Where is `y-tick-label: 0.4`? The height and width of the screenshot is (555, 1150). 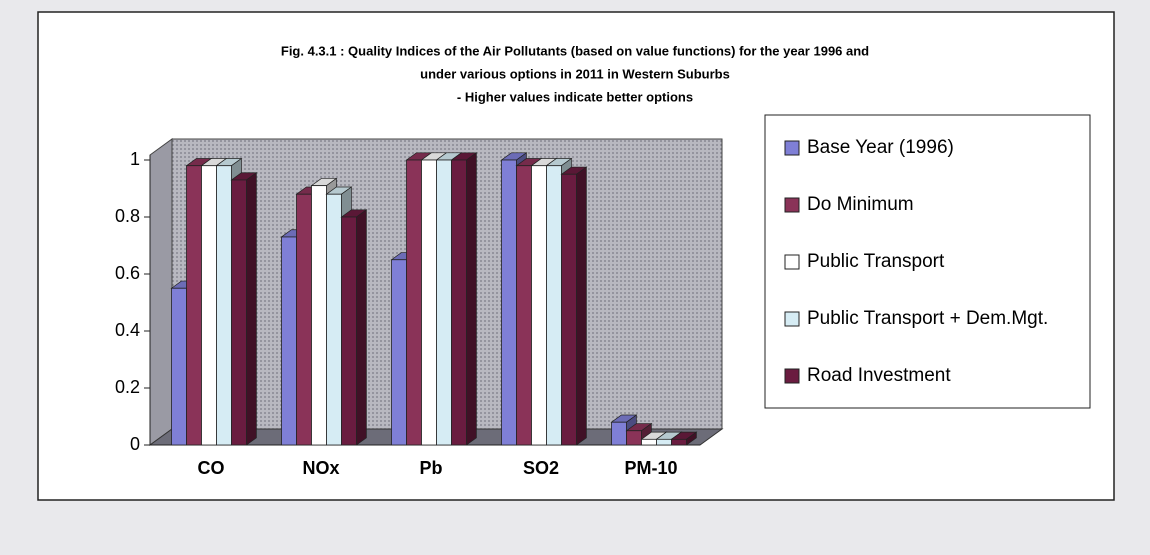
y-tick-label: 0.4 is located at coordinates (127, 330).